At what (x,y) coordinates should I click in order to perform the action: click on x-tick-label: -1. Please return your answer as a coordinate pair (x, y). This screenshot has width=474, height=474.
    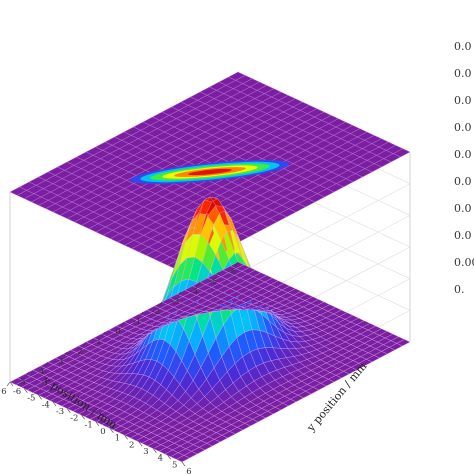
    Looking at the image, I should click on (137, 322).